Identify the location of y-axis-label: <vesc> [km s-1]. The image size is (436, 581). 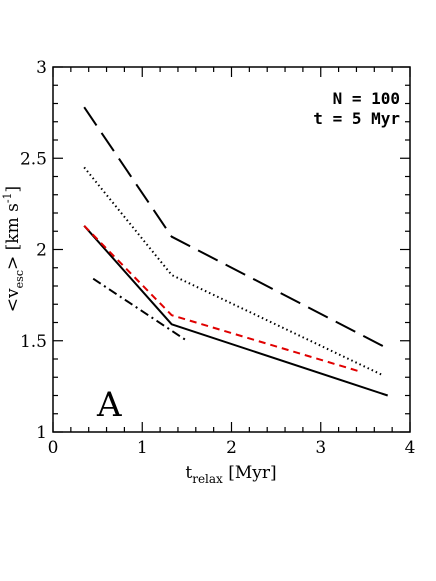
(13, 249).